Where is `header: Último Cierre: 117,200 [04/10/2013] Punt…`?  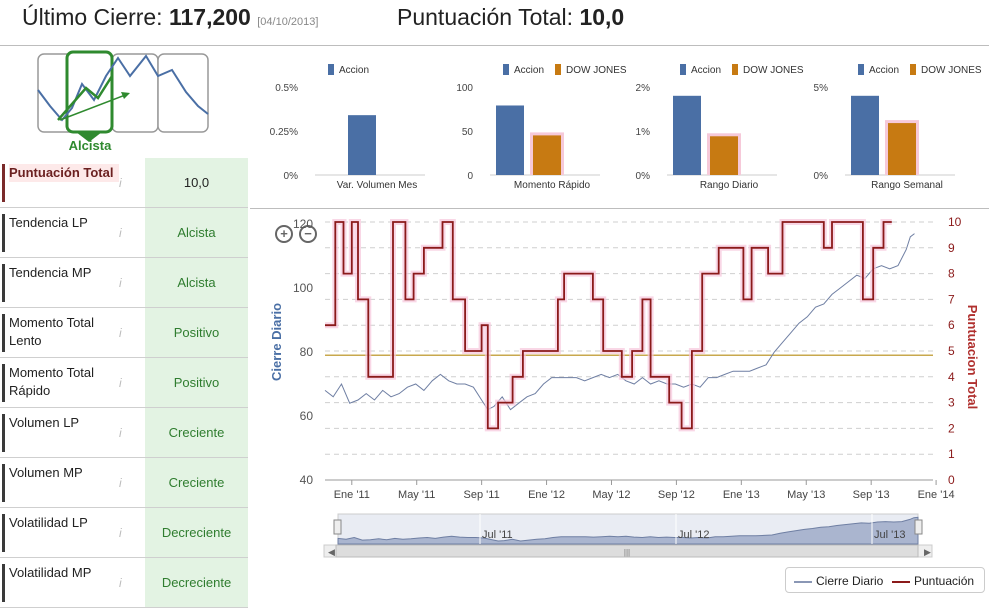
header: Último Cierre: 117,200 [04/10/2013] Punt… is located at coordinates (494, 23).